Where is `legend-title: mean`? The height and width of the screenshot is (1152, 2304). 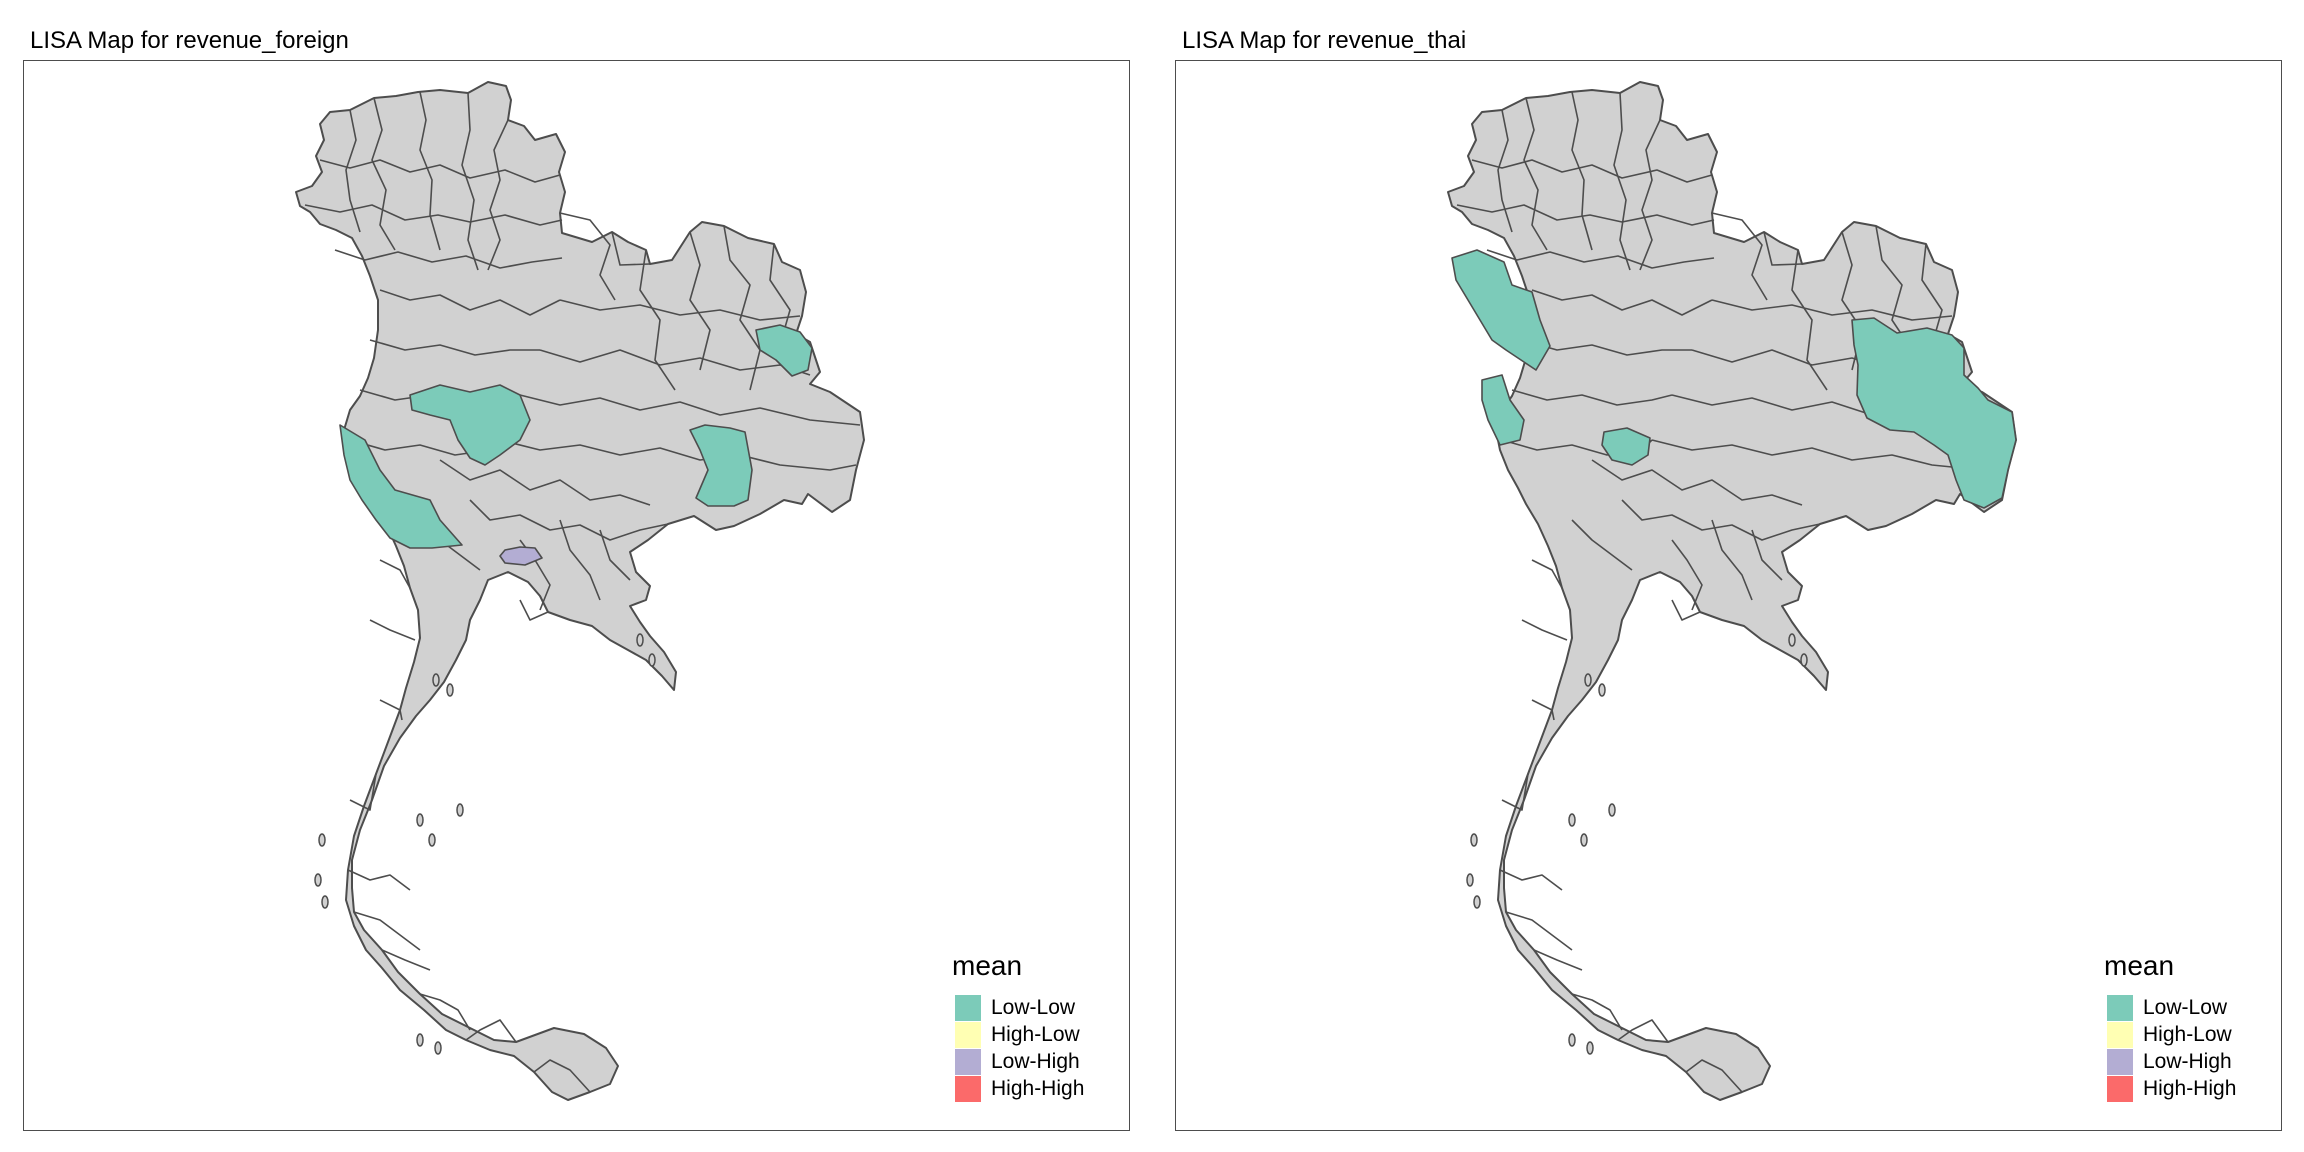 legend-title: mean is located at coordinates (2139, 965).